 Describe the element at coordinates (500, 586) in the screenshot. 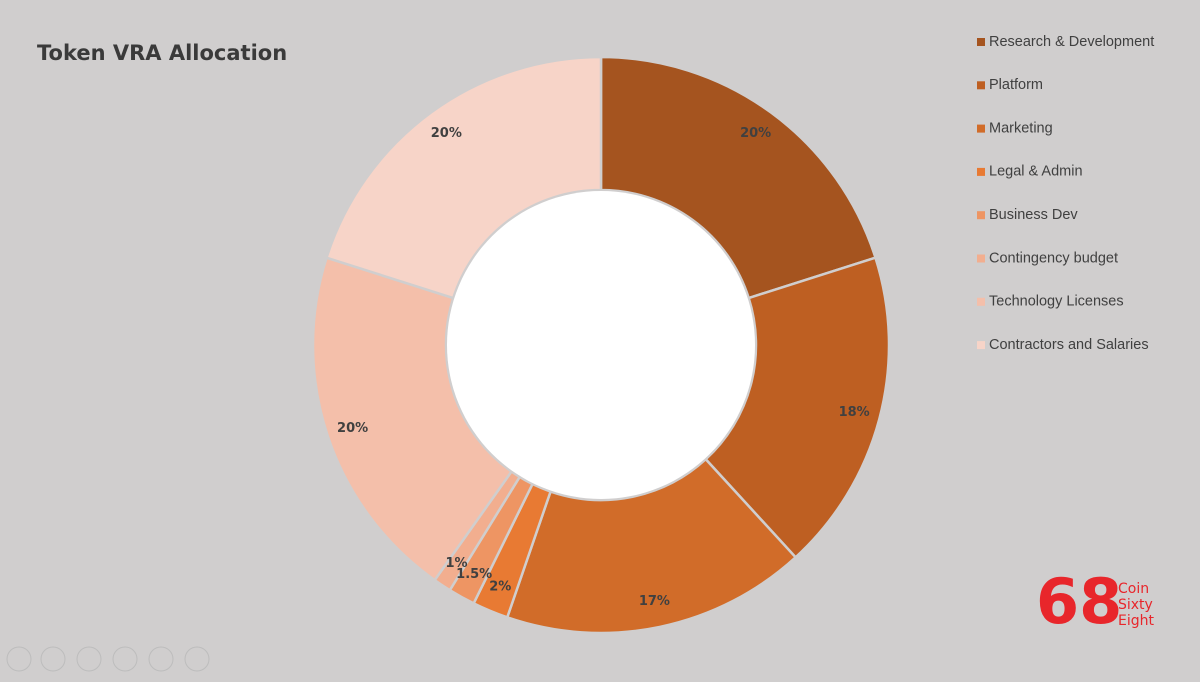

I see `data-label: 2%` at that location.